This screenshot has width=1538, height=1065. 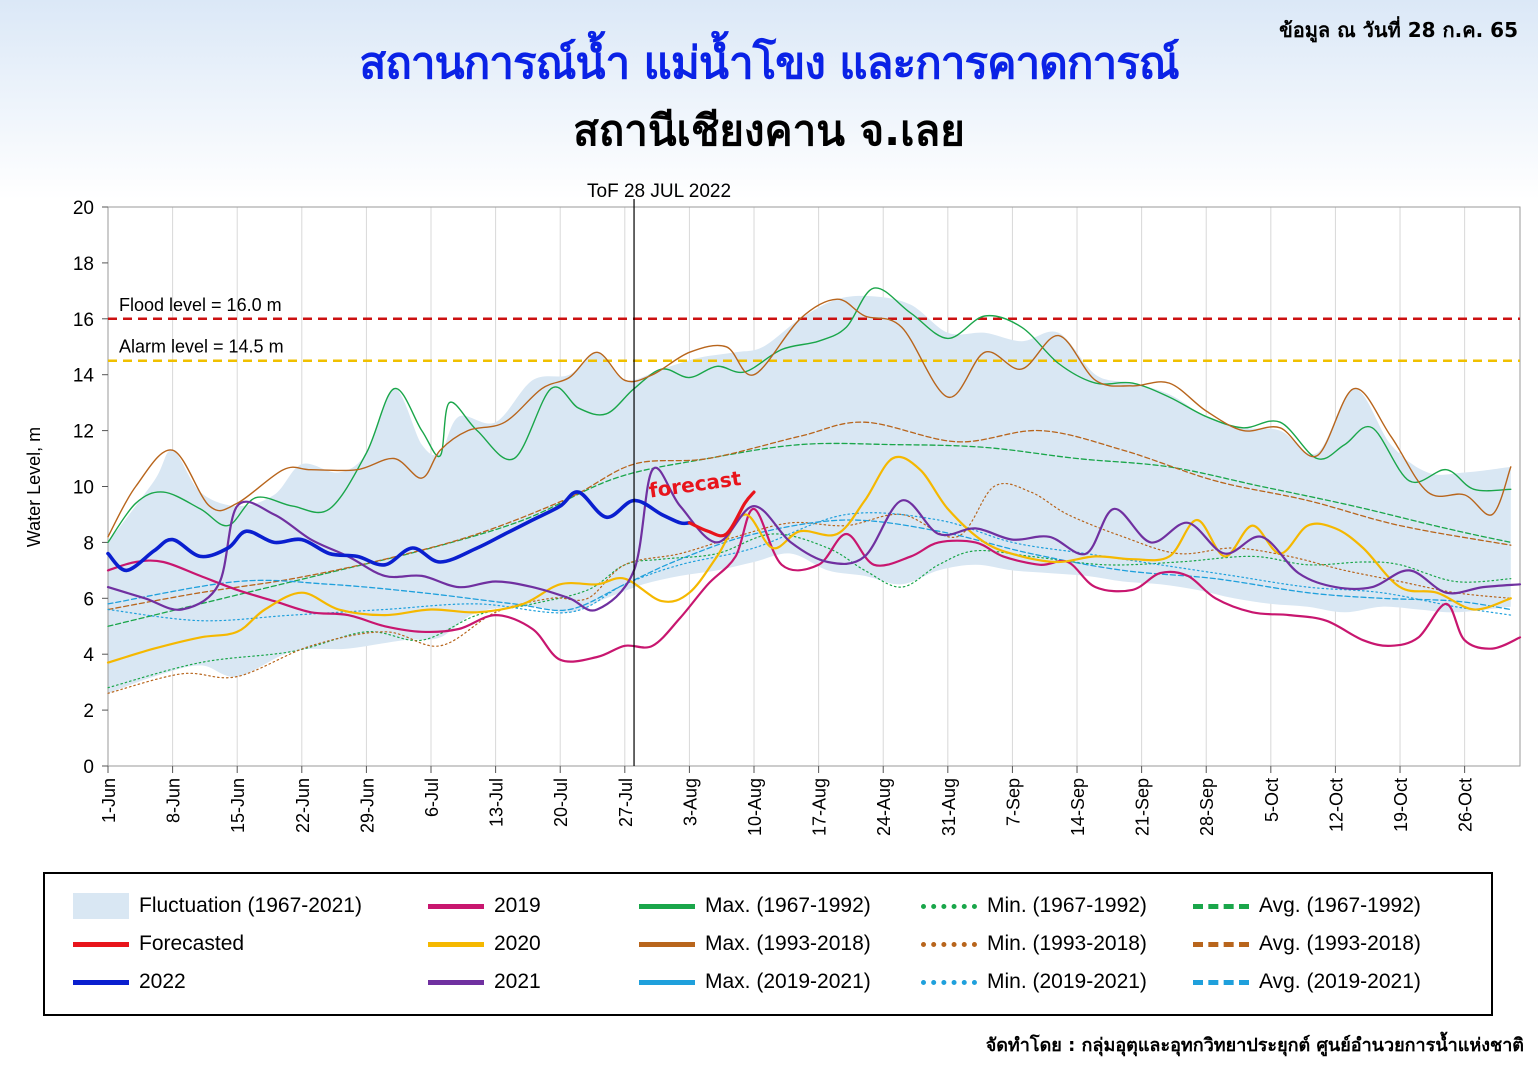 I want to click on y-tick-label: 16, so click(x=83, y=320).